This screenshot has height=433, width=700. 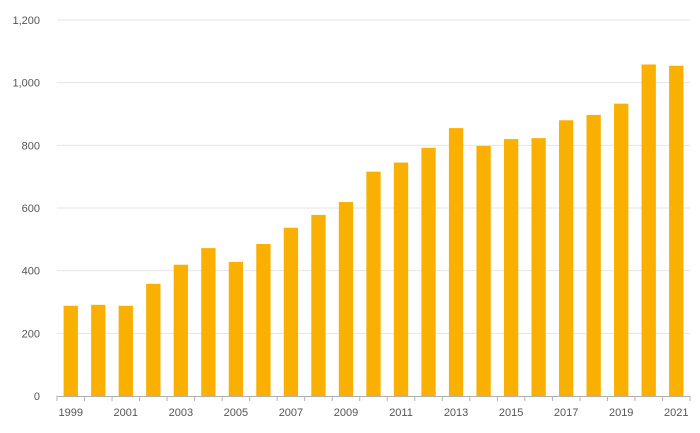 I want to click on bar-2015, so click(x=511, y=268).